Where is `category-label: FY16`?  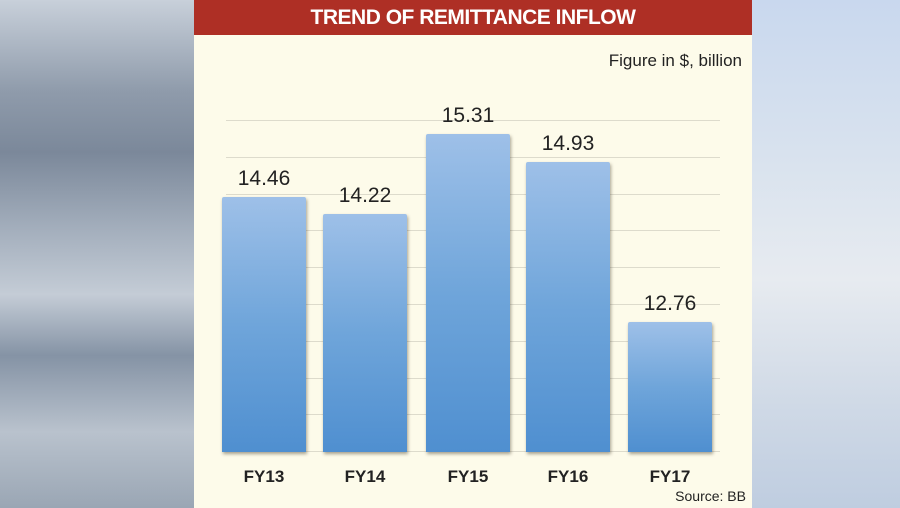 category-label: FY16 is located at coordinates (568, 476).